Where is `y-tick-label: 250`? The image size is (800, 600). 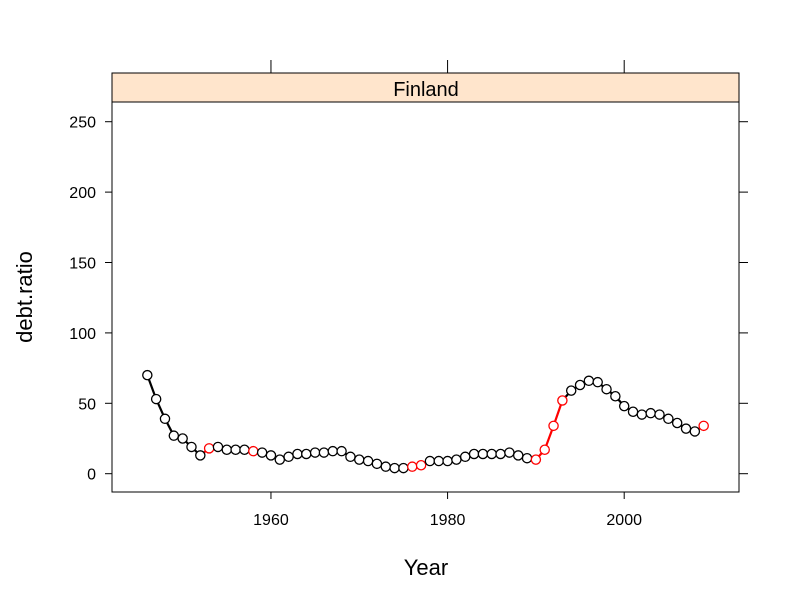
y-tick-label: 250 is located at coordinates (82, 123).